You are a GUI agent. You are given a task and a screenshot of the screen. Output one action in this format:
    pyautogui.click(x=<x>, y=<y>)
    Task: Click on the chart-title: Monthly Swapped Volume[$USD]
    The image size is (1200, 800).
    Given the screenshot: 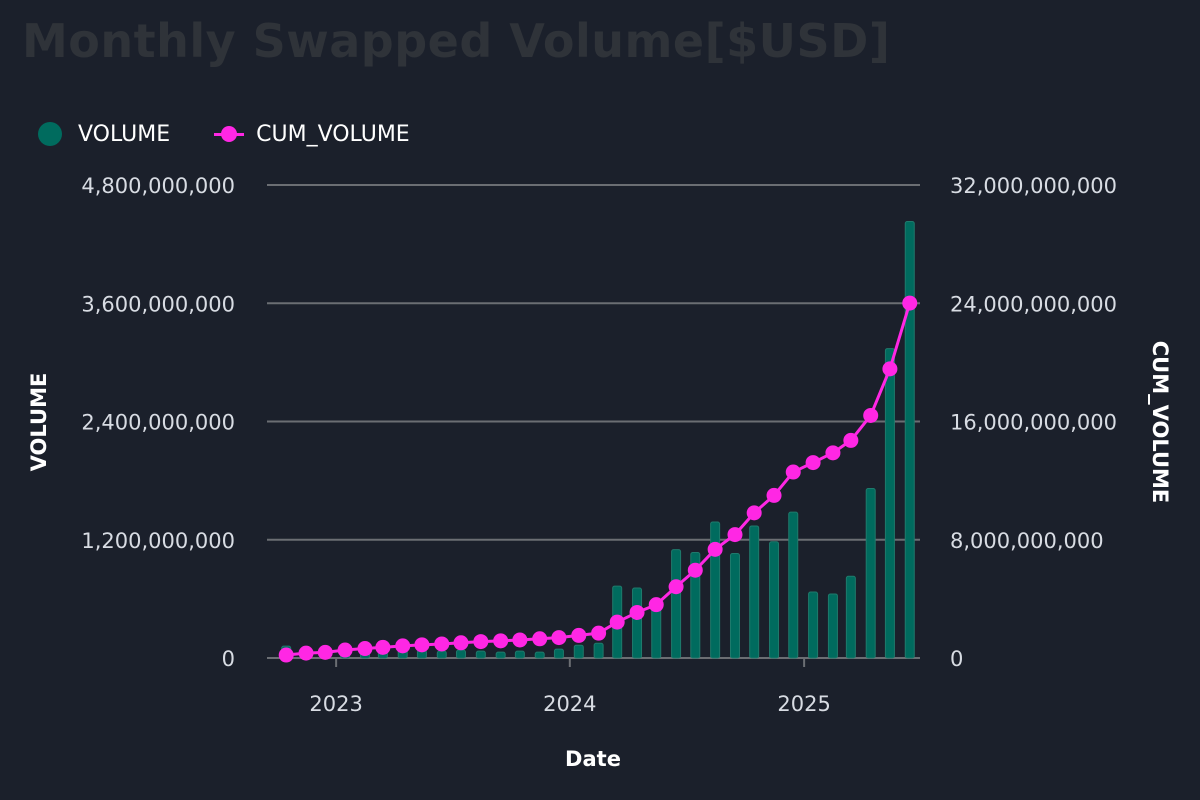 What is the action you would take?
    pyautogui.click(x=456, y=41)
    